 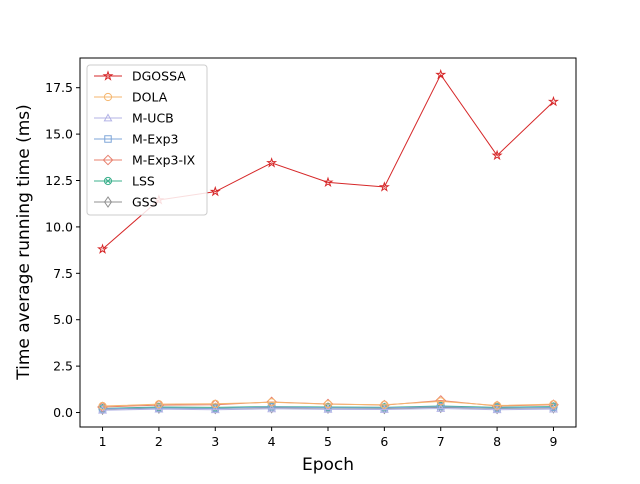 What do you see at coordinates (108, 139) in the screenshot?
I see `legend-marker-m-exp3` at bounding box center [108, 139].